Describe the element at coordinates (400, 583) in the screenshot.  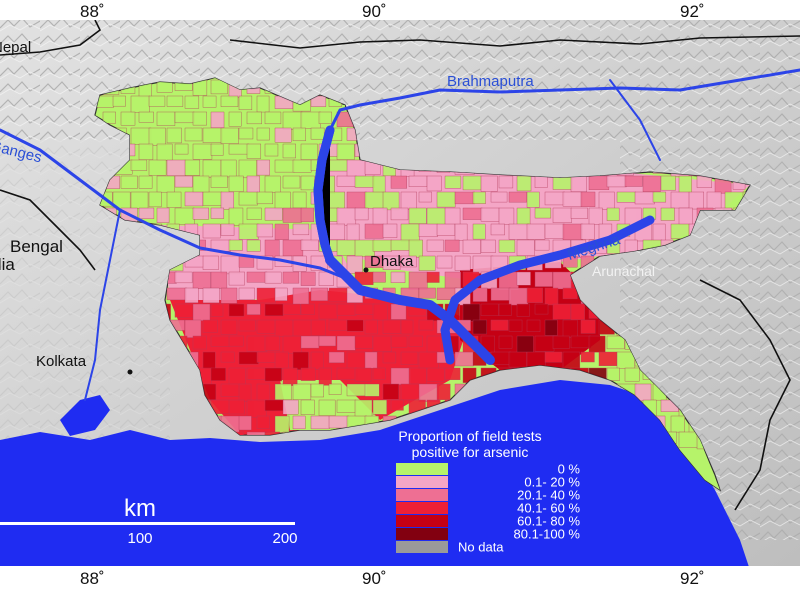
I see `bottom-frame` at that location.